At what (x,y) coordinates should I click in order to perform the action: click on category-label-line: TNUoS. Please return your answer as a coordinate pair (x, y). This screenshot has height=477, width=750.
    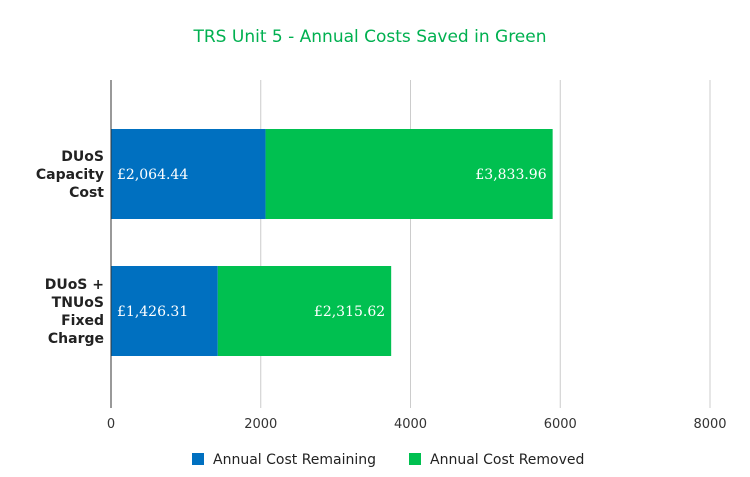
    Looking at the image, I should click on (78, 303).